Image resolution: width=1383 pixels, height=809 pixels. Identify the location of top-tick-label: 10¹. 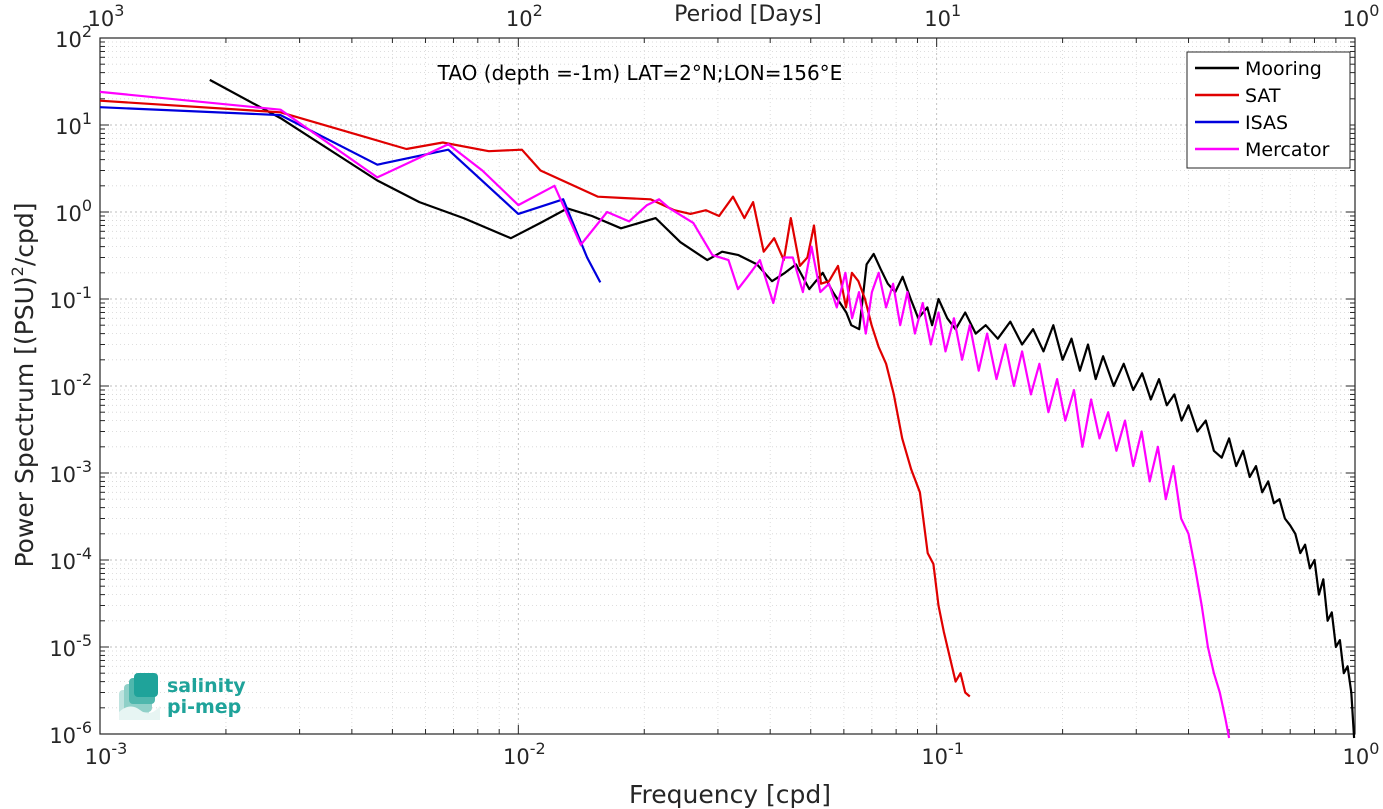
(942, 16).